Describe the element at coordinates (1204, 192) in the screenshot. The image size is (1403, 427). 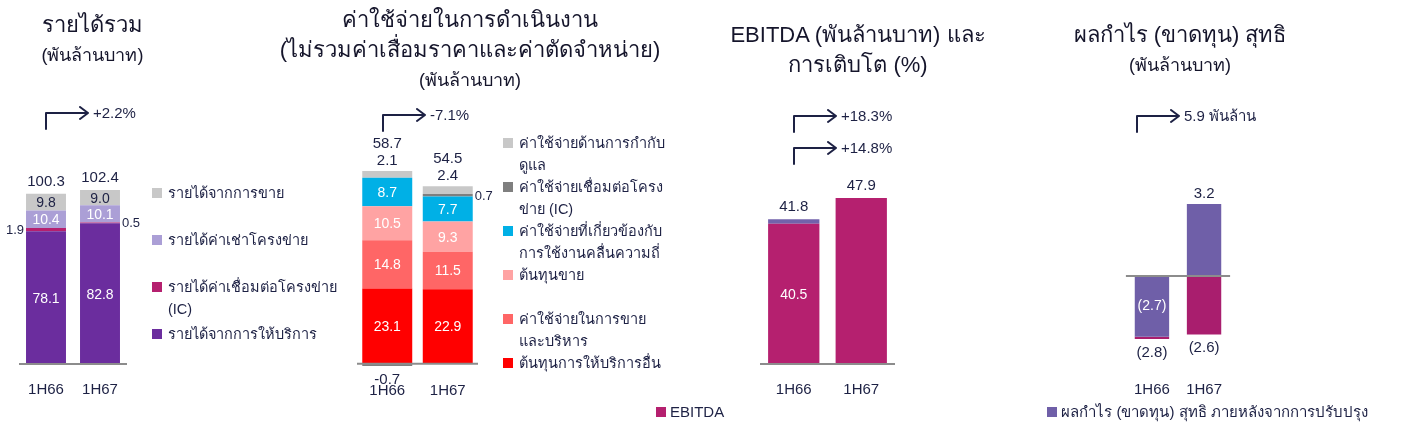
I see `data-label: 3.2` at that location.